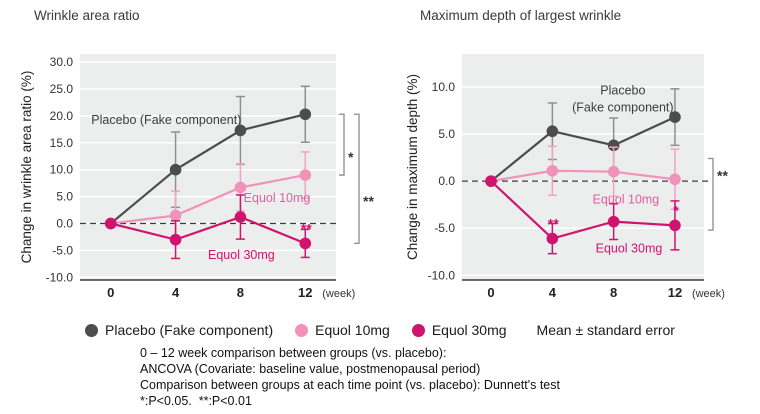 This screenshot has height=414, width=760. I want to click on legend-item-equol-10mg: Equol 10mg, so click(342, 330).